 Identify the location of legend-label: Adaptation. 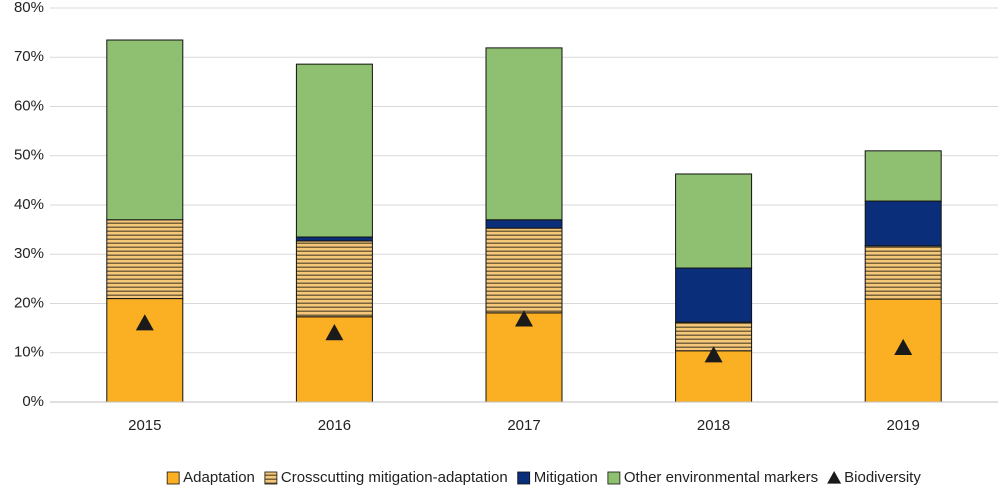
(219, 477).